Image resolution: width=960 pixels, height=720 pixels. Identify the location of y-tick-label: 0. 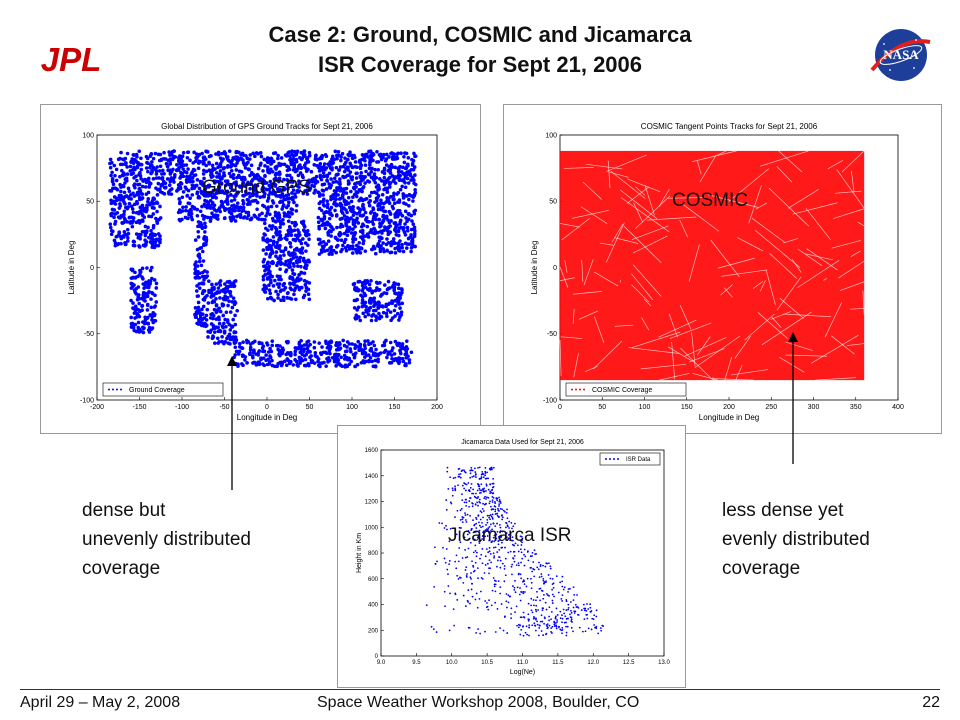
(92, 268).